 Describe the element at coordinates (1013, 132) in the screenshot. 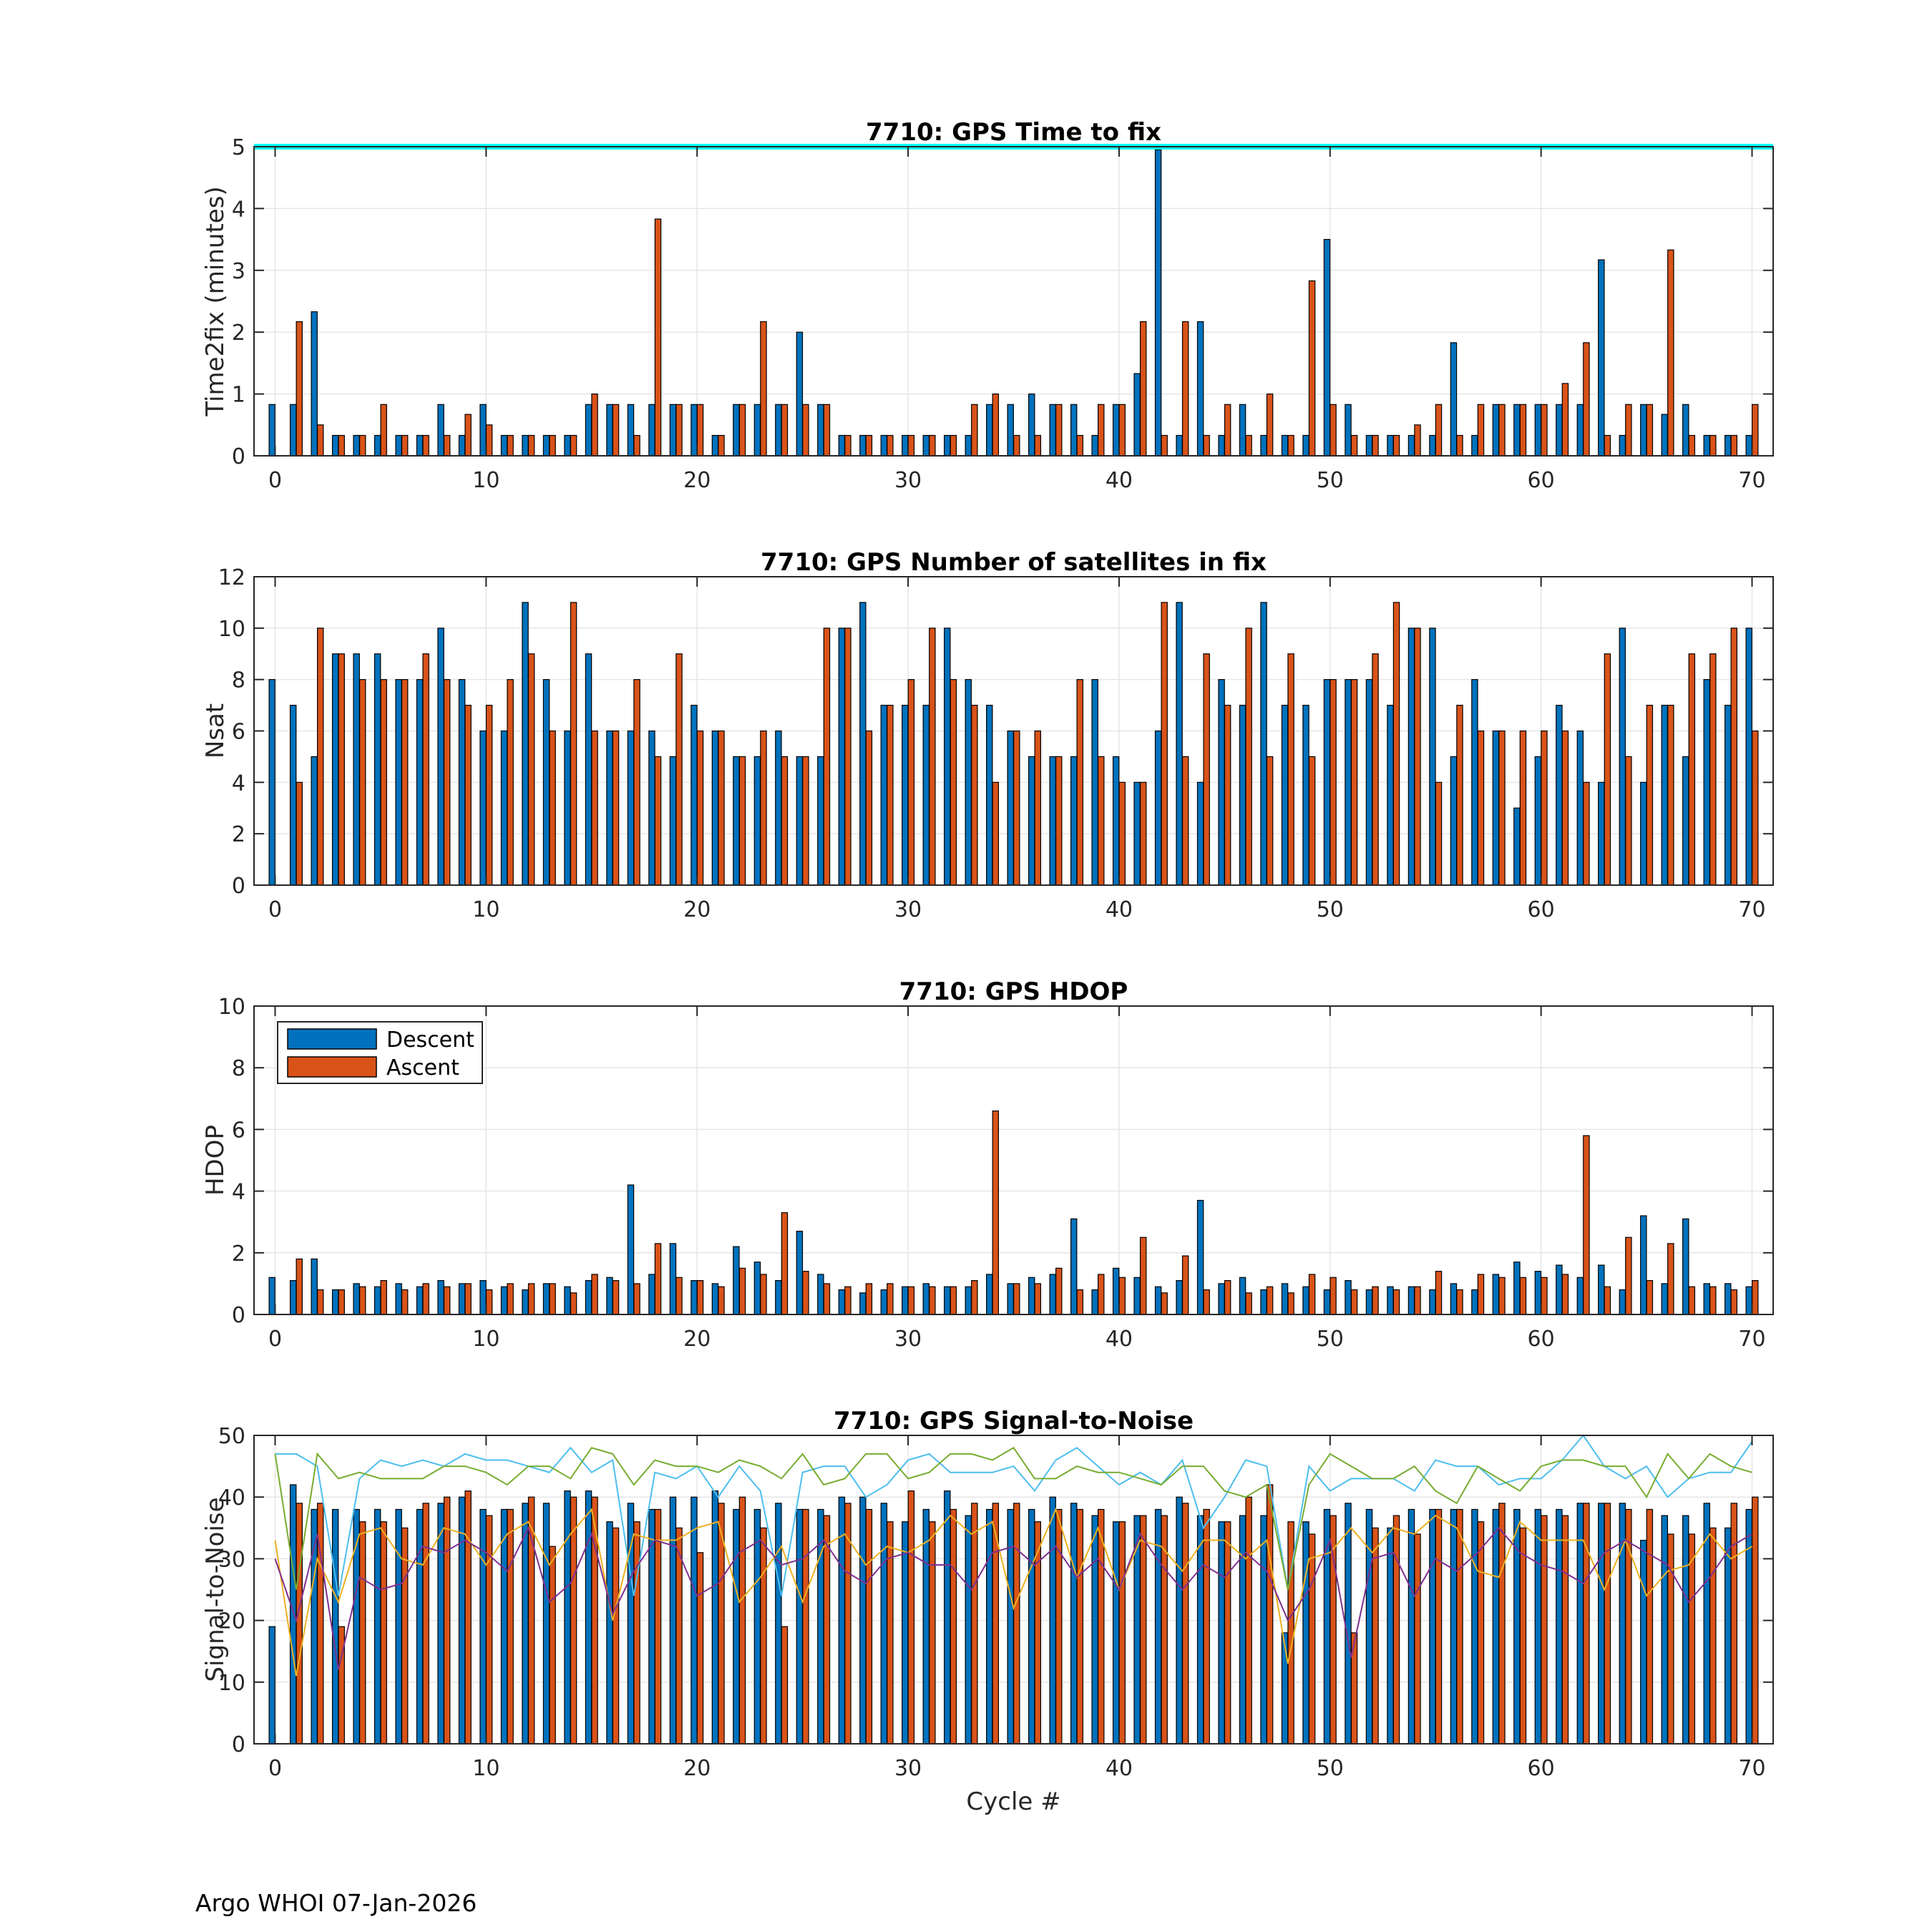

I see `chart-title: 7710: GPS Time to fix` at that location.